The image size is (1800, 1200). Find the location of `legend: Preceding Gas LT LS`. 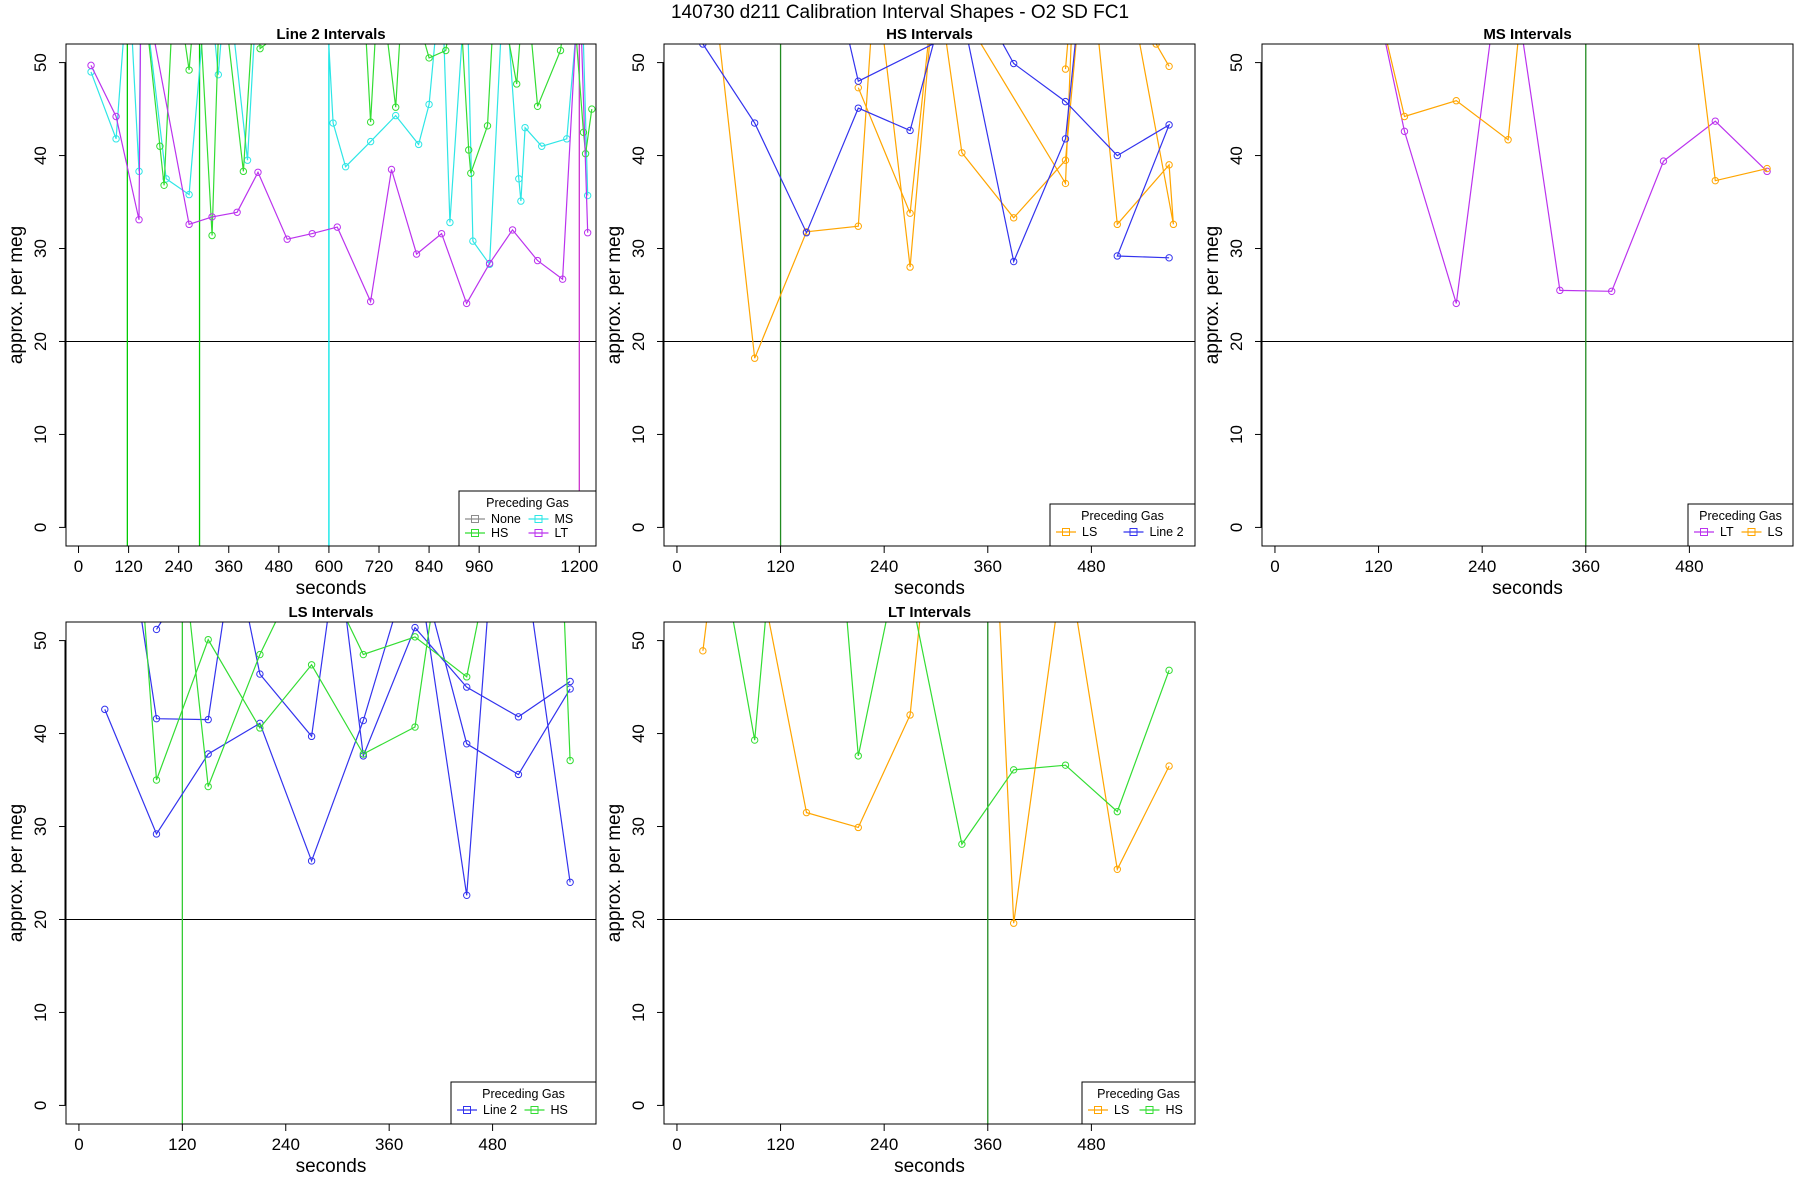

legend: Preceding Gas LT LS is located at coordinates (1740, 525).